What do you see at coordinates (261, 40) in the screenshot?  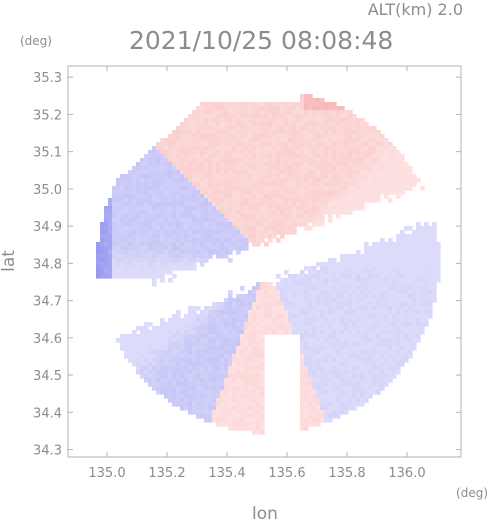 I see `chart-title: 2021/10/25 08:08:48` at bounding box center [261, 40].